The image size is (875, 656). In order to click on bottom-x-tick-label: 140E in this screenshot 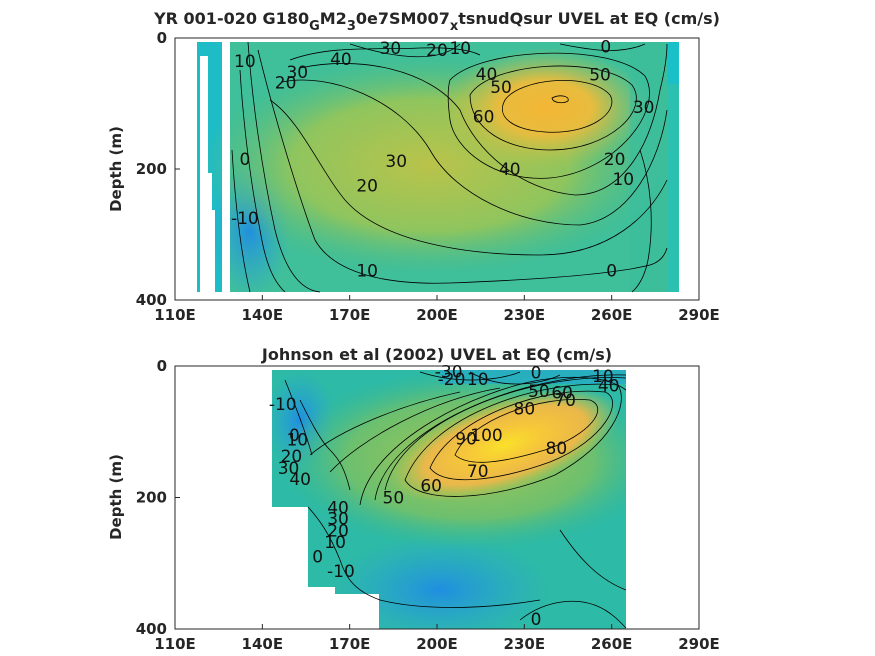, I will do `click(263, 644)`.